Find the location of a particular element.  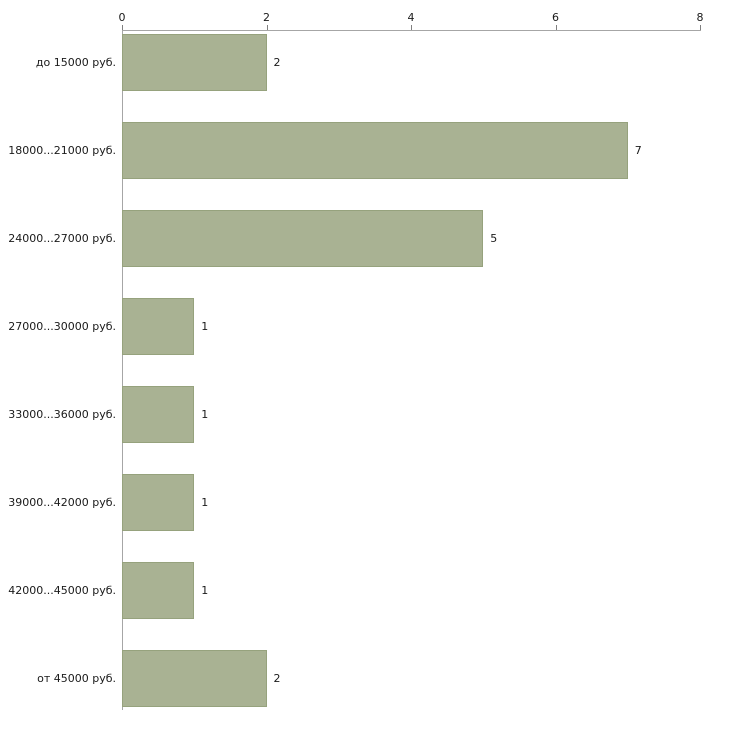

x-tick-label: 2 is located at coordinates (266, 17).